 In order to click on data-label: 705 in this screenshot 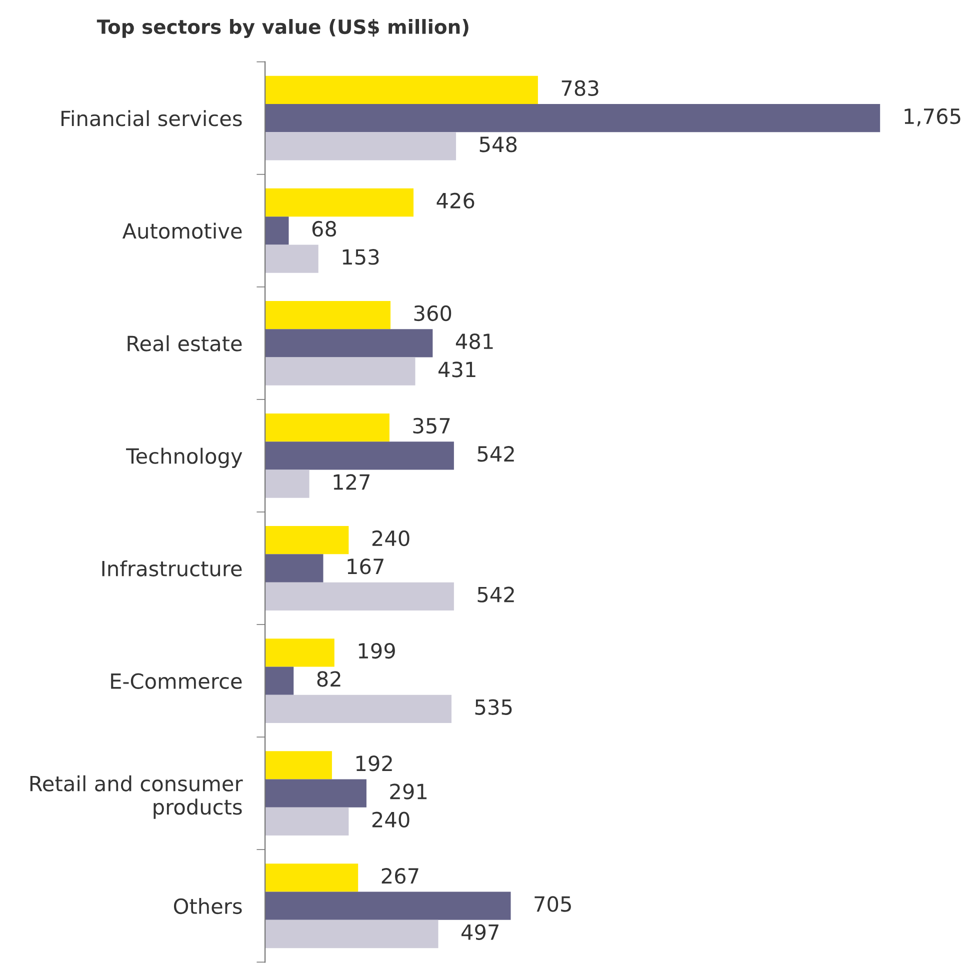, I will do `click(552, 904)`.